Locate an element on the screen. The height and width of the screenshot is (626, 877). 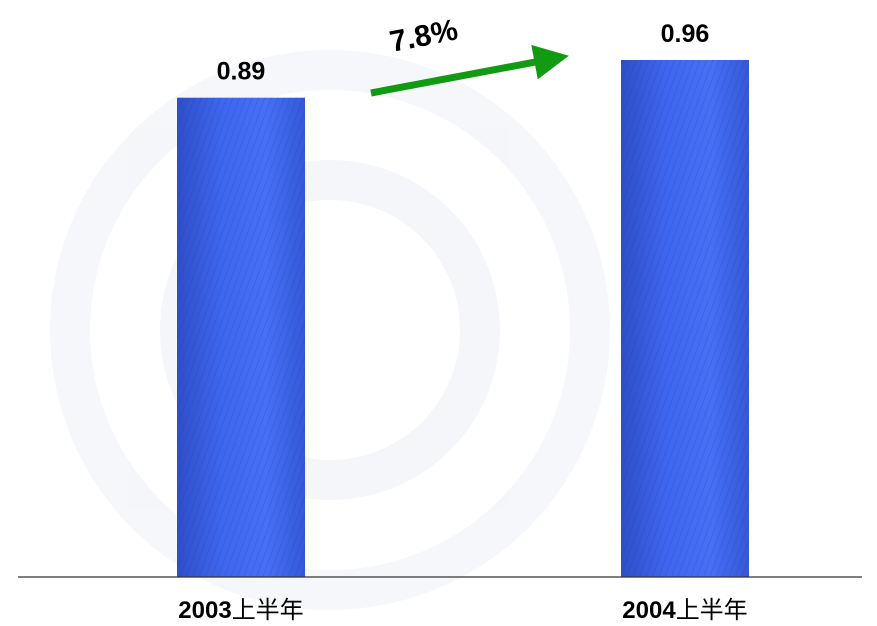
value-labels-group: 0.89 0.96 is located at coordinates (463, 53).